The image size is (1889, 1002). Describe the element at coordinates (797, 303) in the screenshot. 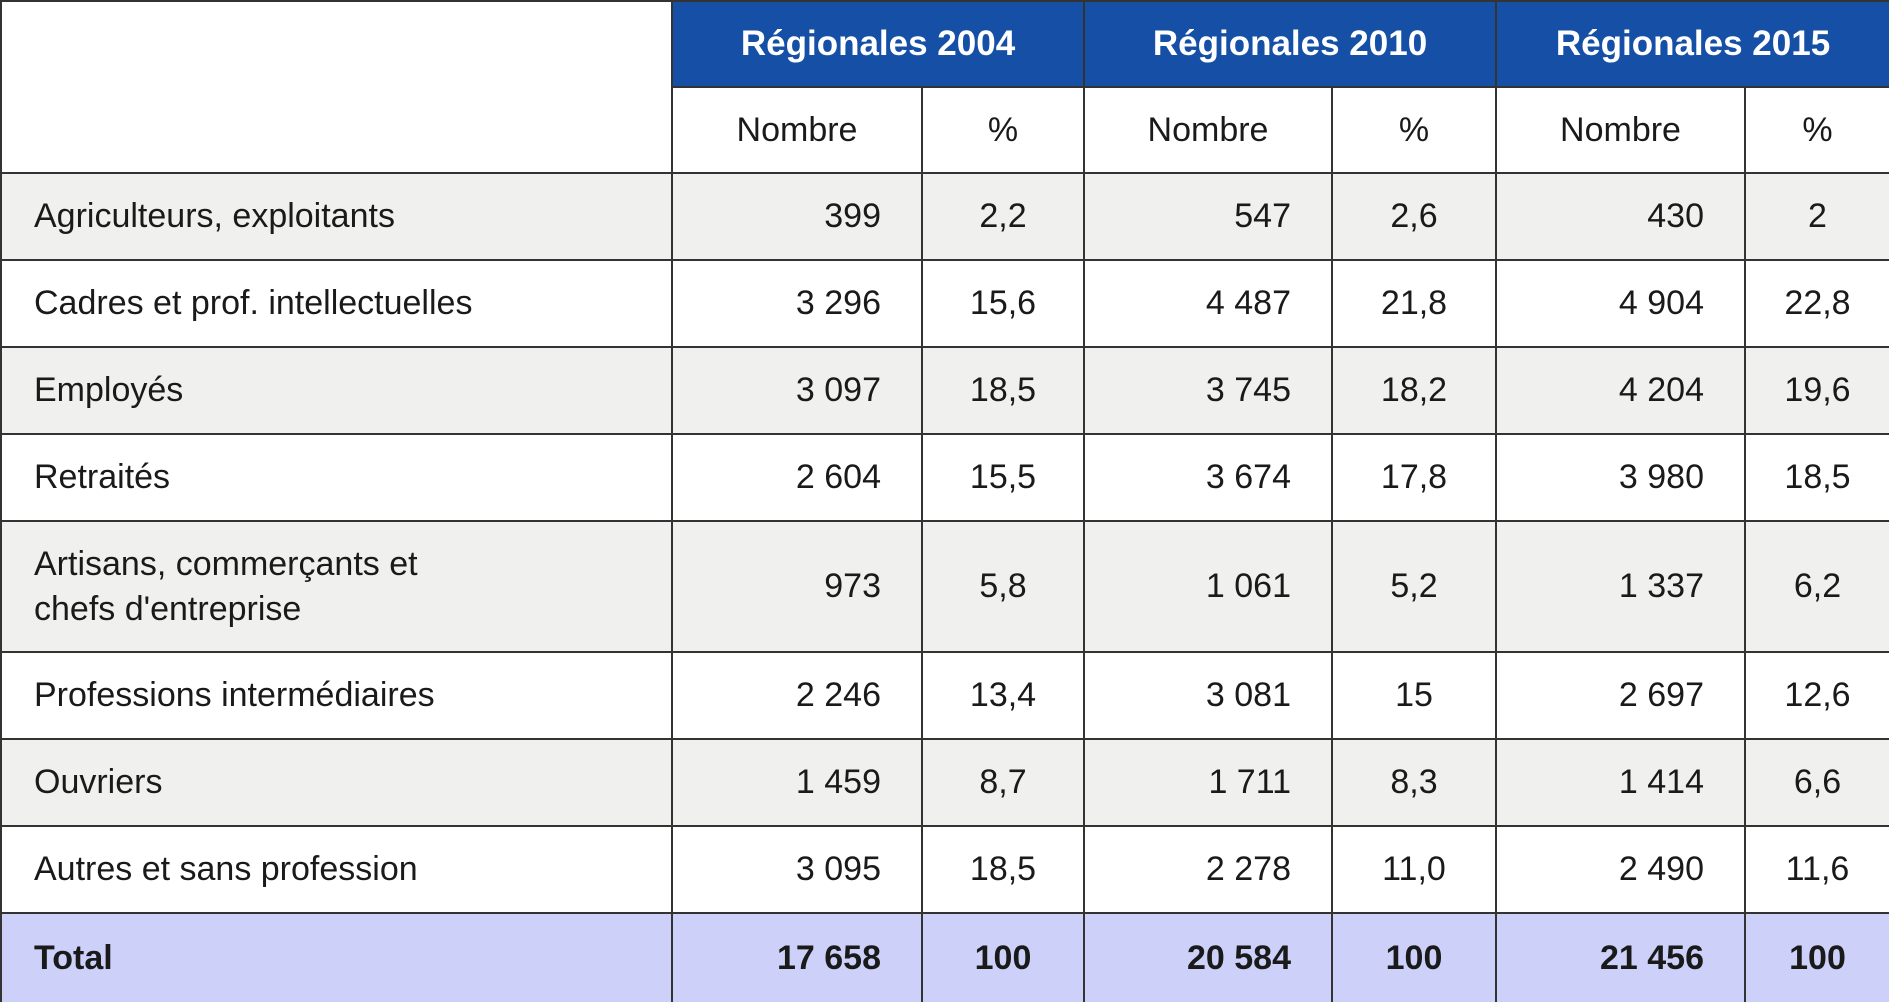

I see `cell-nombre-2004: 3 296` at that location.